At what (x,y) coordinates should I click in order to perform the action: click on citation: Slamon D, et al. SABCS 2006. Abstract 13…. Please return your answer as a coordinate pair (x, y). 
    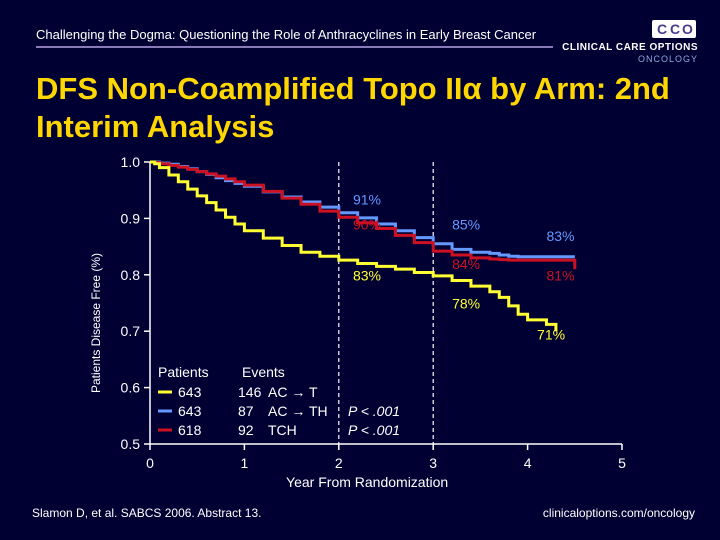
    Looking at the image, I should click on (147, 513).